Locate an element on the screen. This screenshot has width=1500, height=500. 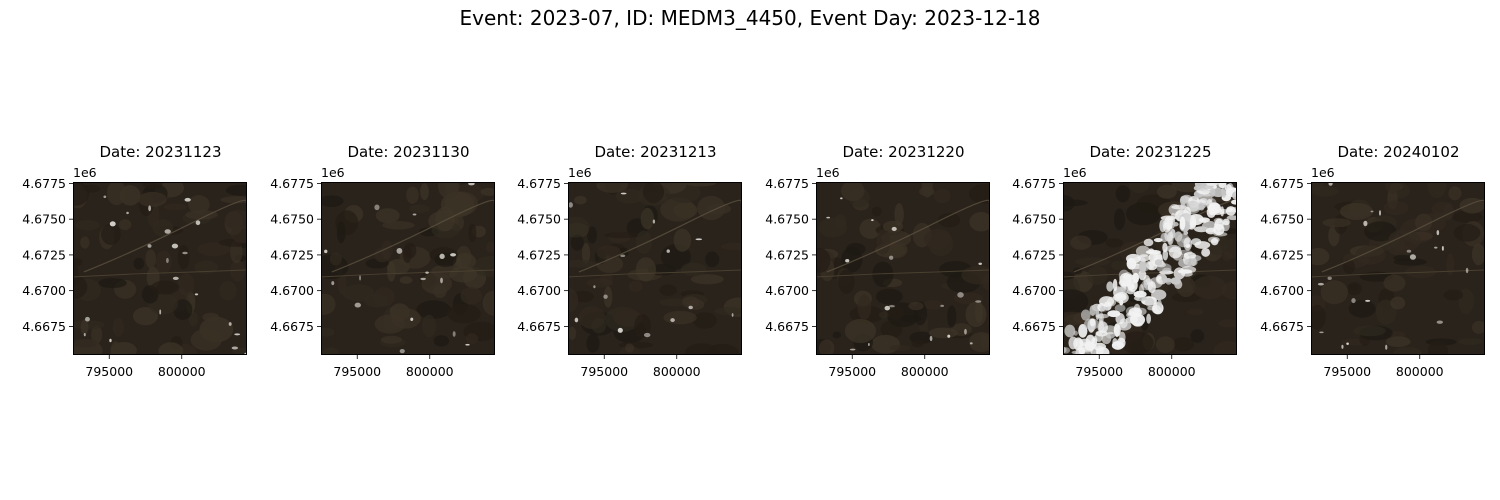
satellite-image is located at coordinates (655, 268).